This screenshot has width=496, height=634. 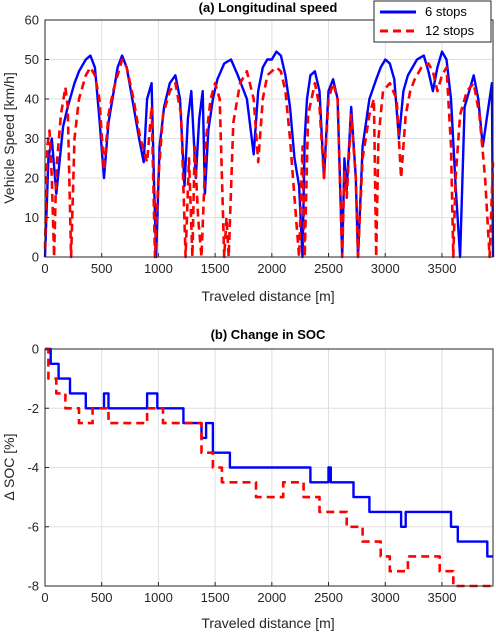 What do you see at coordinates (385, 268) in the screenshot?
I see `speed-xtick-label: 3000` at bounding box center [385, 268].